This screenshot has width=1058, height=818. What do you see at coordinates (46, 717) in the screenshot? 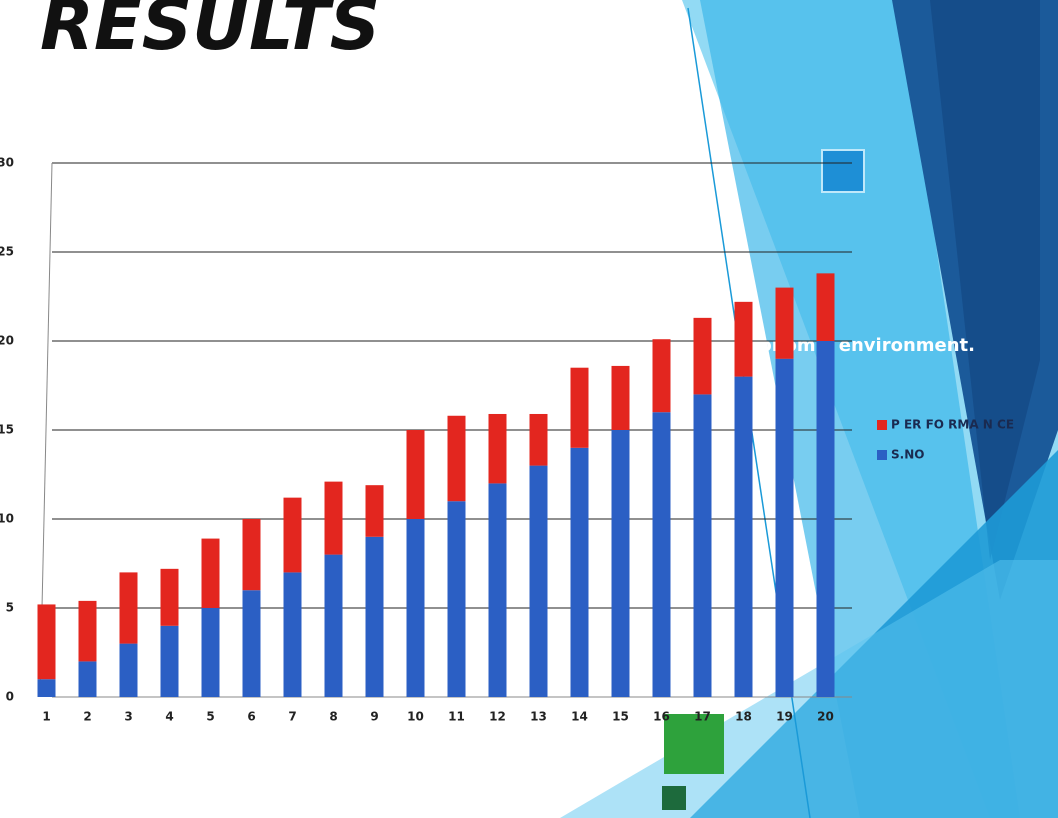
I see `x-tick-label: 1` at bounding box center [46, 717].